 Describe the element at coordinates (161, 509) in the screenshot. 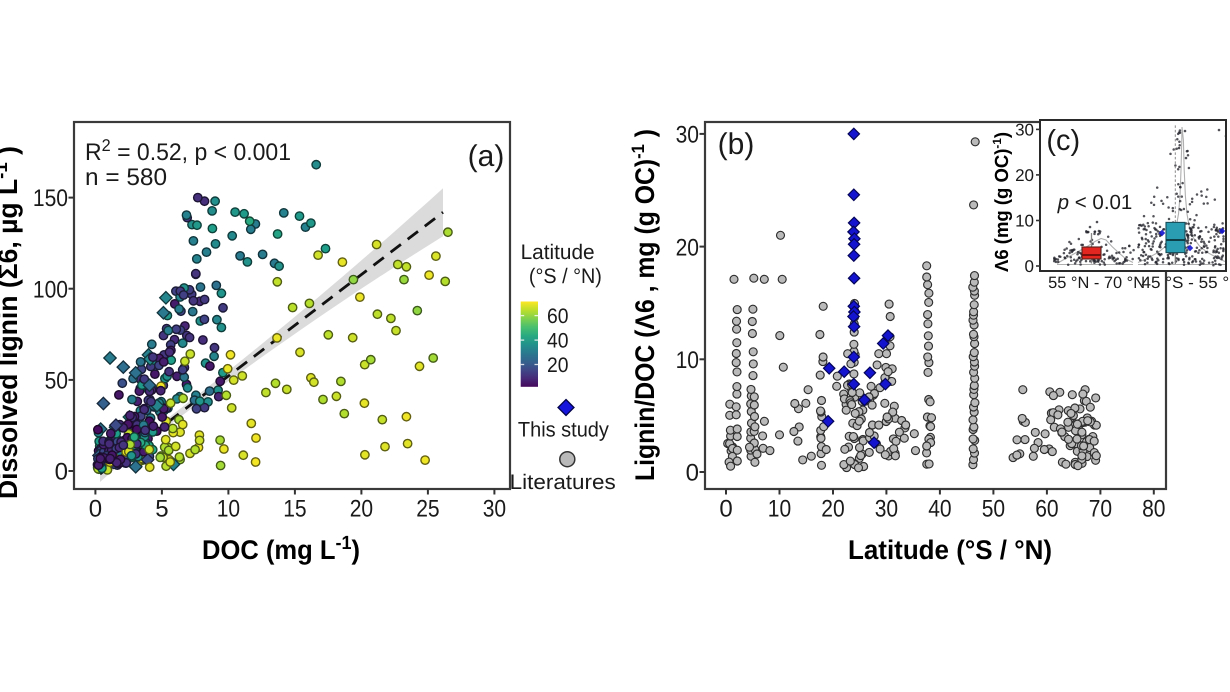

I see `svg-text: 5` at that location.